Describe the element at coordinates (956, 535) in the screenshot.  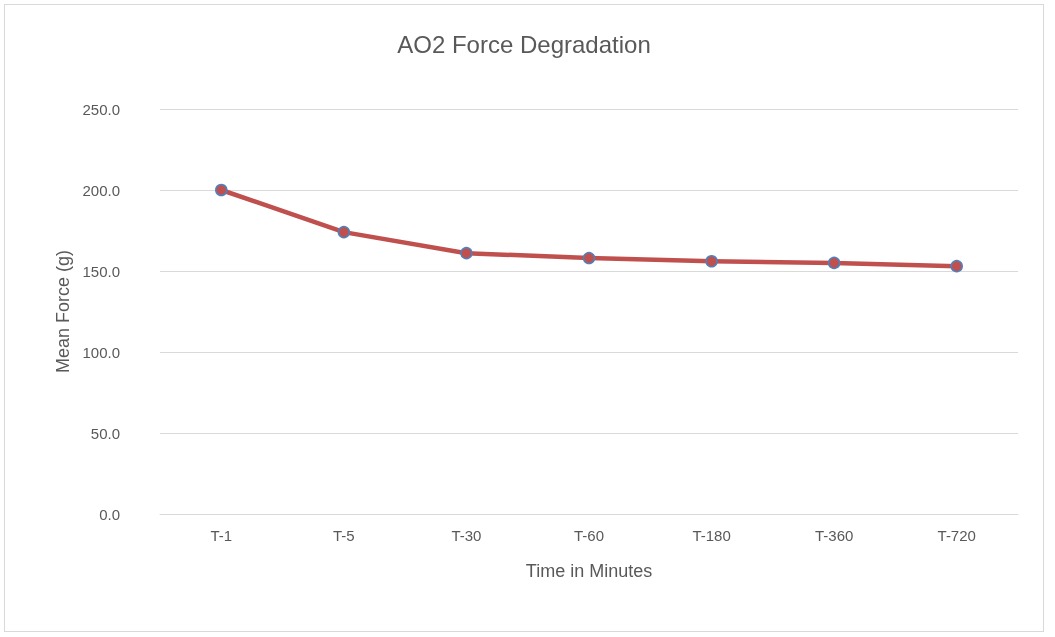
I see `x-tick-label: T-720` at that location.